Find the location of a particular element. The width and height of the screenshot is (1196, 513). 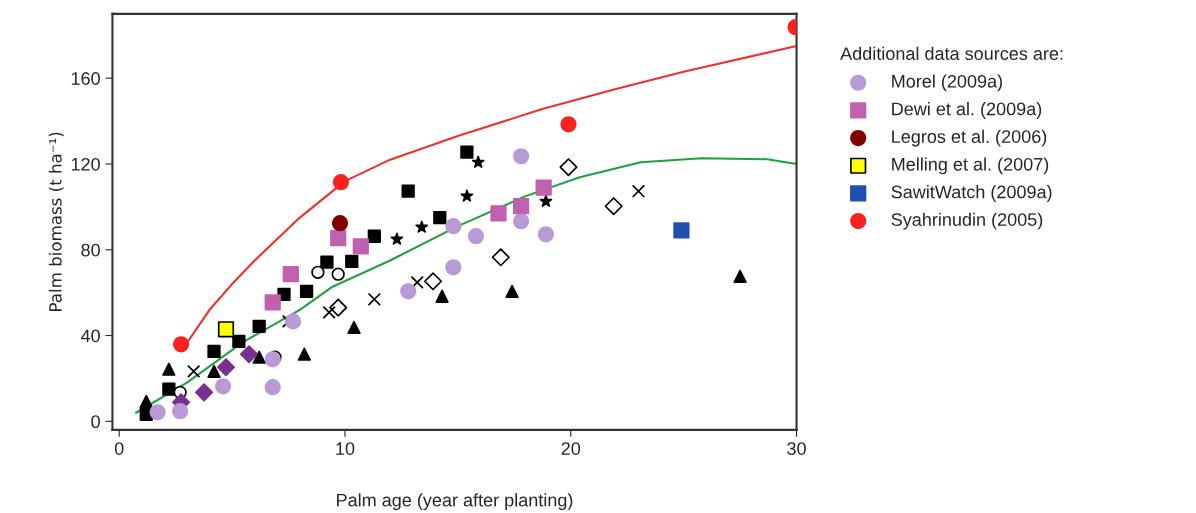

y-axis-title: Palm biomass (t ha⁻¹) is located at coordinates (56, 221).